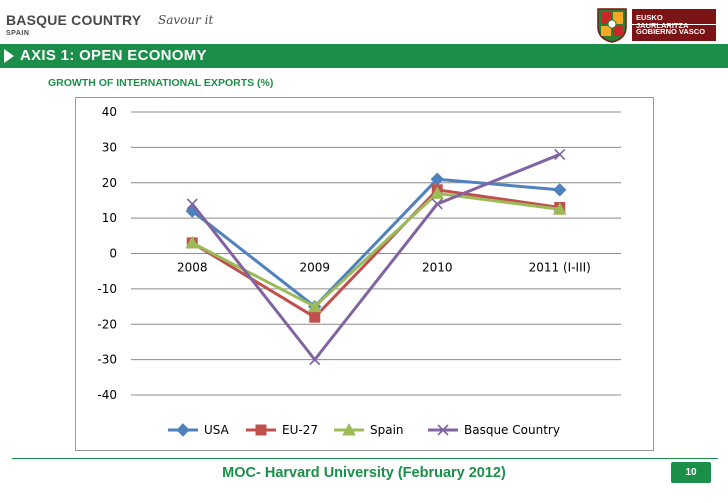 The image size is (728, 503). What do you see at coordinates (107, 324) in the screenshot?
I see `y-tick-label: -20` at bounding box center [107, 324].